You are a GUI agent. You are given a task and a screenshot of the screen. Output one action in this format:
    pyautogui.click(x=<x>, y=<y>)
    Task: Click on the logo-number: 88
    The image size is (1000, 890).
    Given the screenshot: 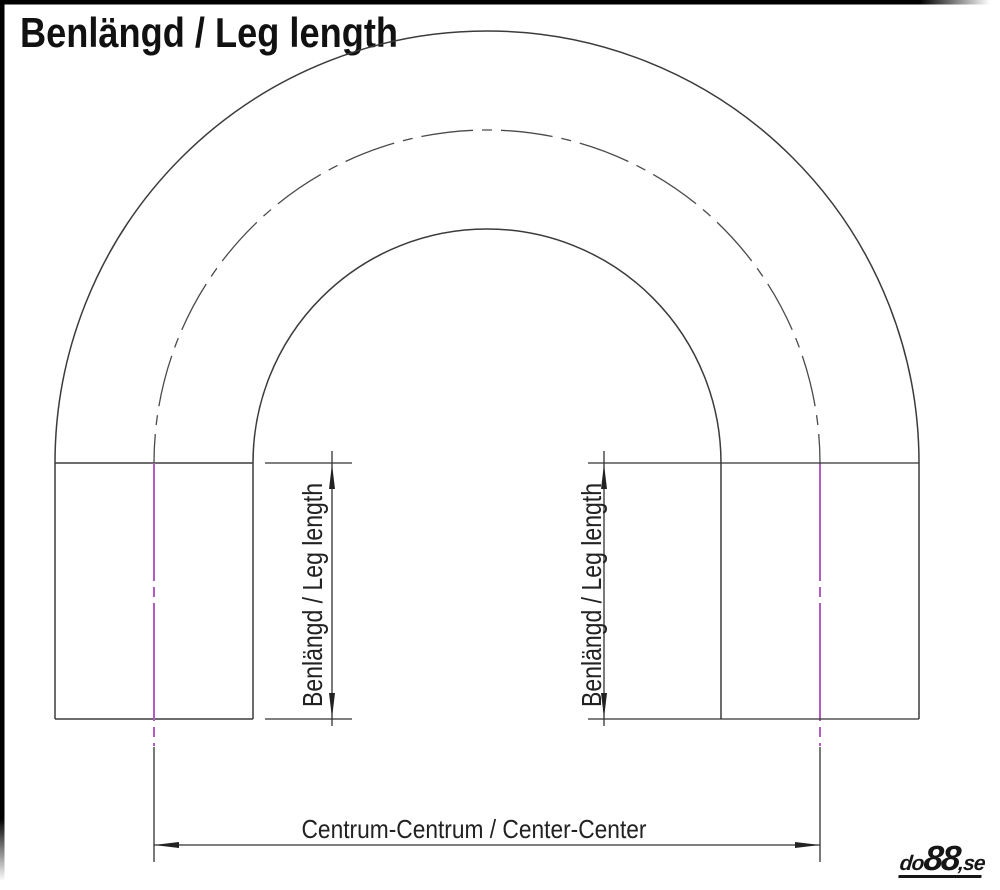 What is the action you would take?
    pyautogui.click(x=942, y=858)
    